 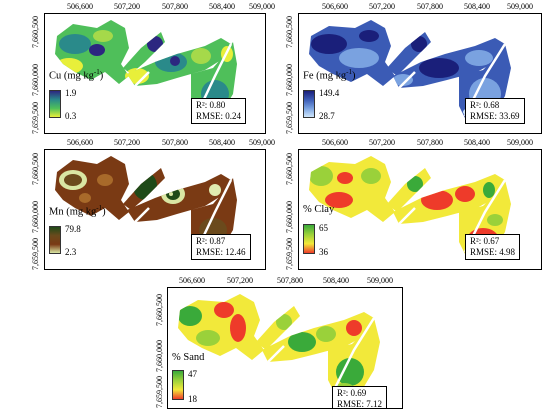 What do you see at coordinates (71, 93) in the screenshot?
I see `legend-max-value: 1.9` at bounding box center [71, 93].